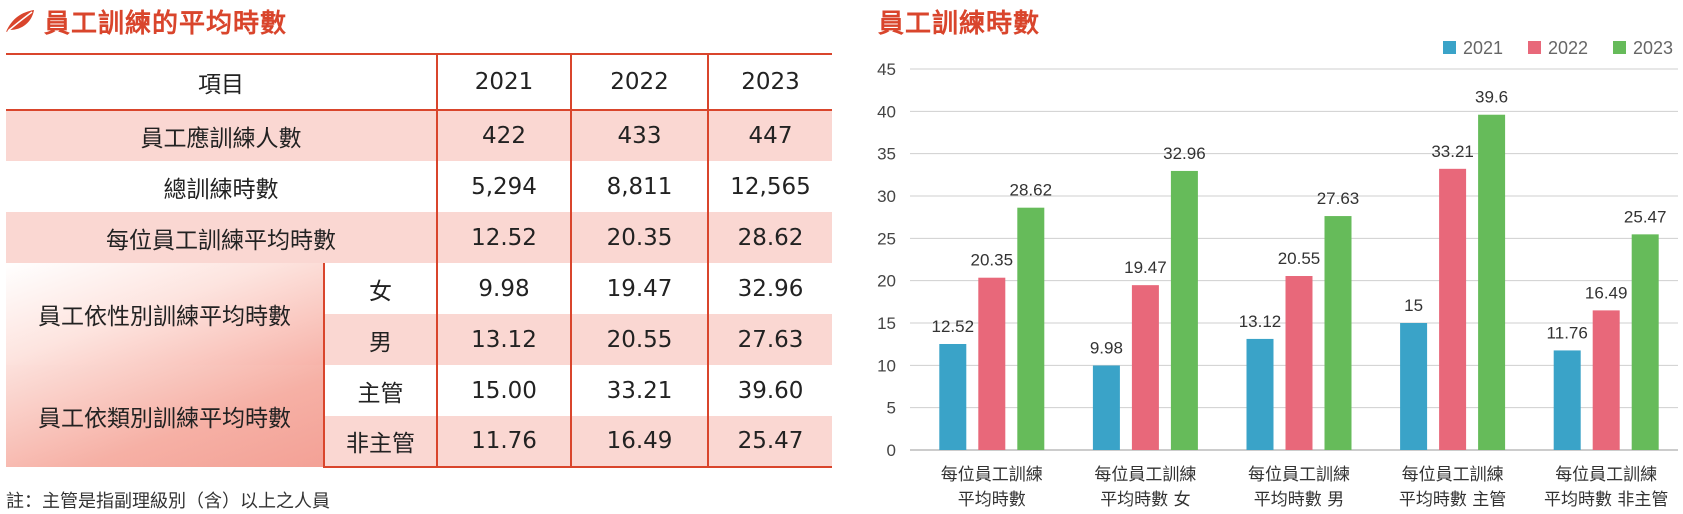  Describe the element at coordinates (1606, 292) in the screenshot. I see `data-label: 16.49` at that location.